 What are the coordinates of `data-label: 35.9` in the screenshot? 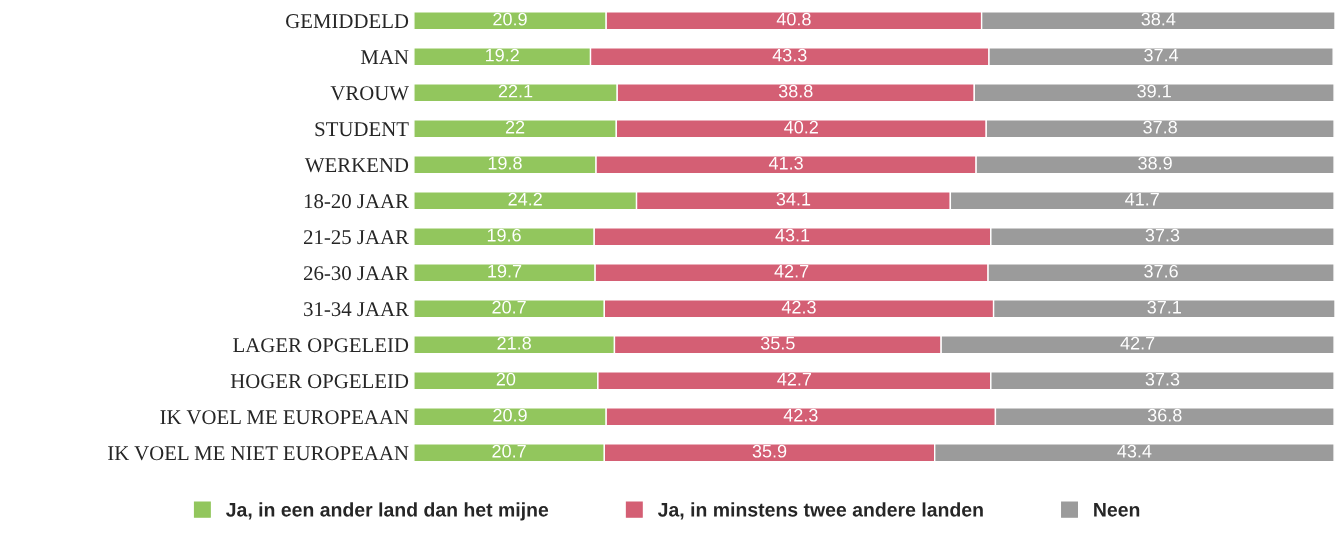 It's located at (769, 451).